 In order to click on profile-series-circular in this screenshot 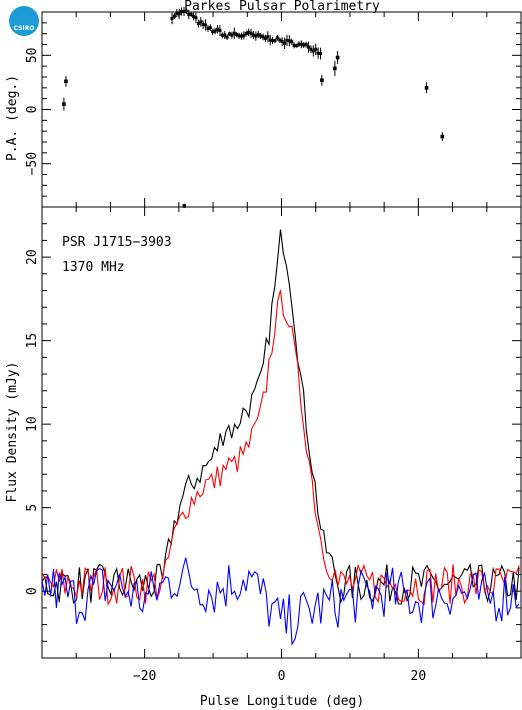, I will do `click(280, 602)`.